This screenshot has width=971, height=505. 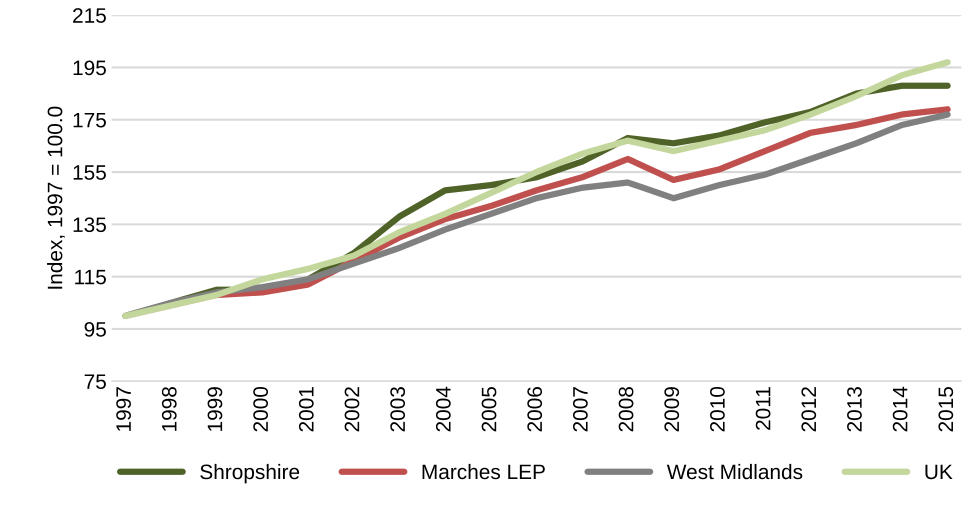 I want to click on legend-label: UK, so click(x=939, y=472).